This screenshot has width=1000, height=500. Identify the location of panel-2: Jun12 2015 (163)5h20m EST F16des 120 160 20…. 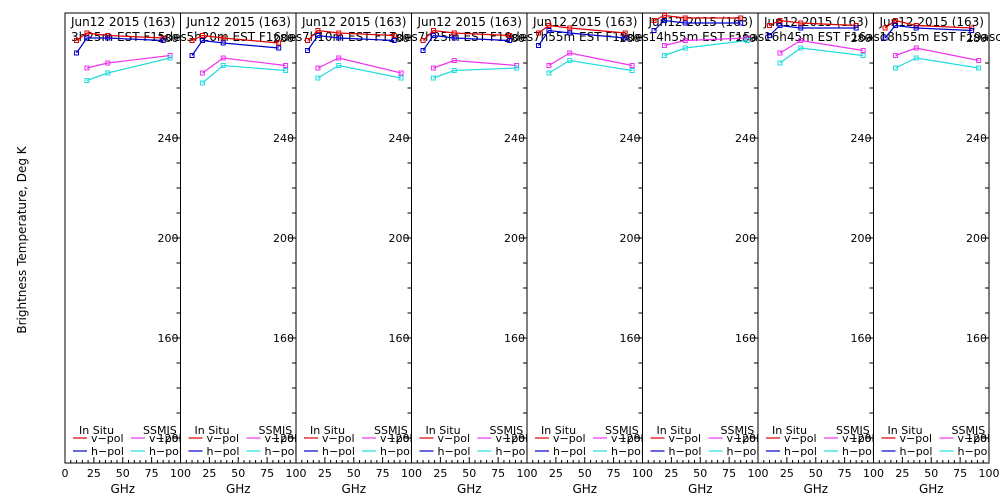
(243, 254).